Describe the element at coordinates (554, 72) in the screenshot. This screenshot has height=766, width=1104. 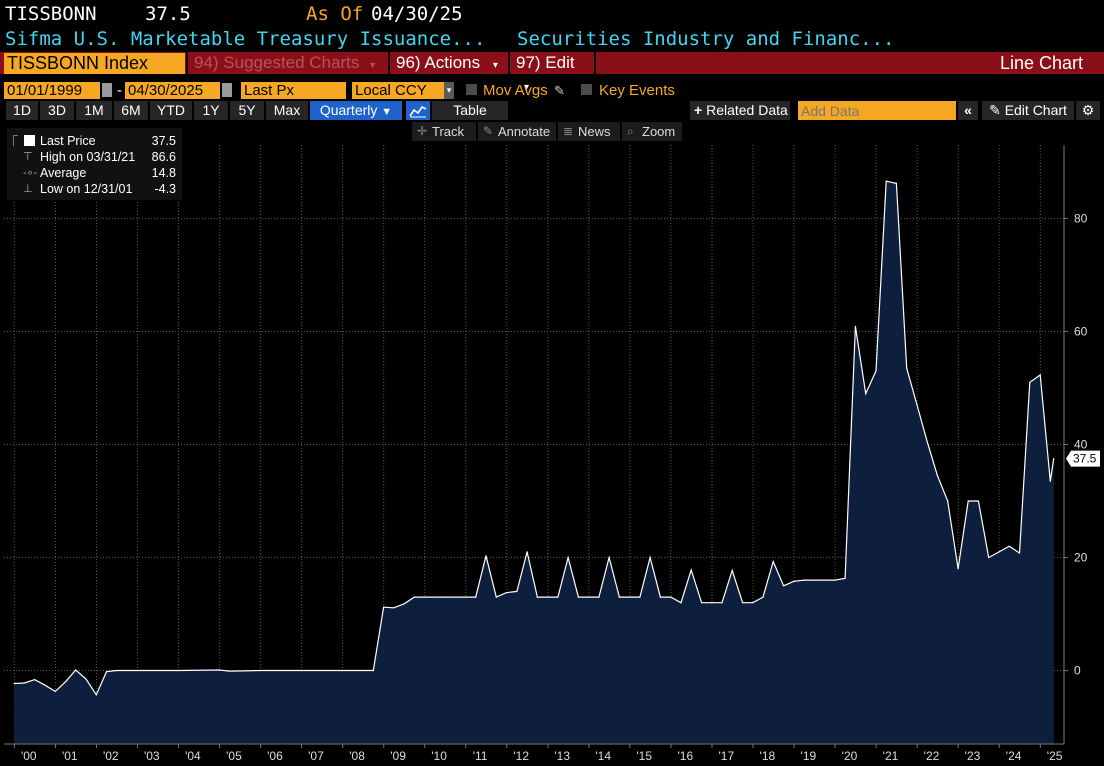
I see `edit-menu: 97) Edit ▾` at that location.